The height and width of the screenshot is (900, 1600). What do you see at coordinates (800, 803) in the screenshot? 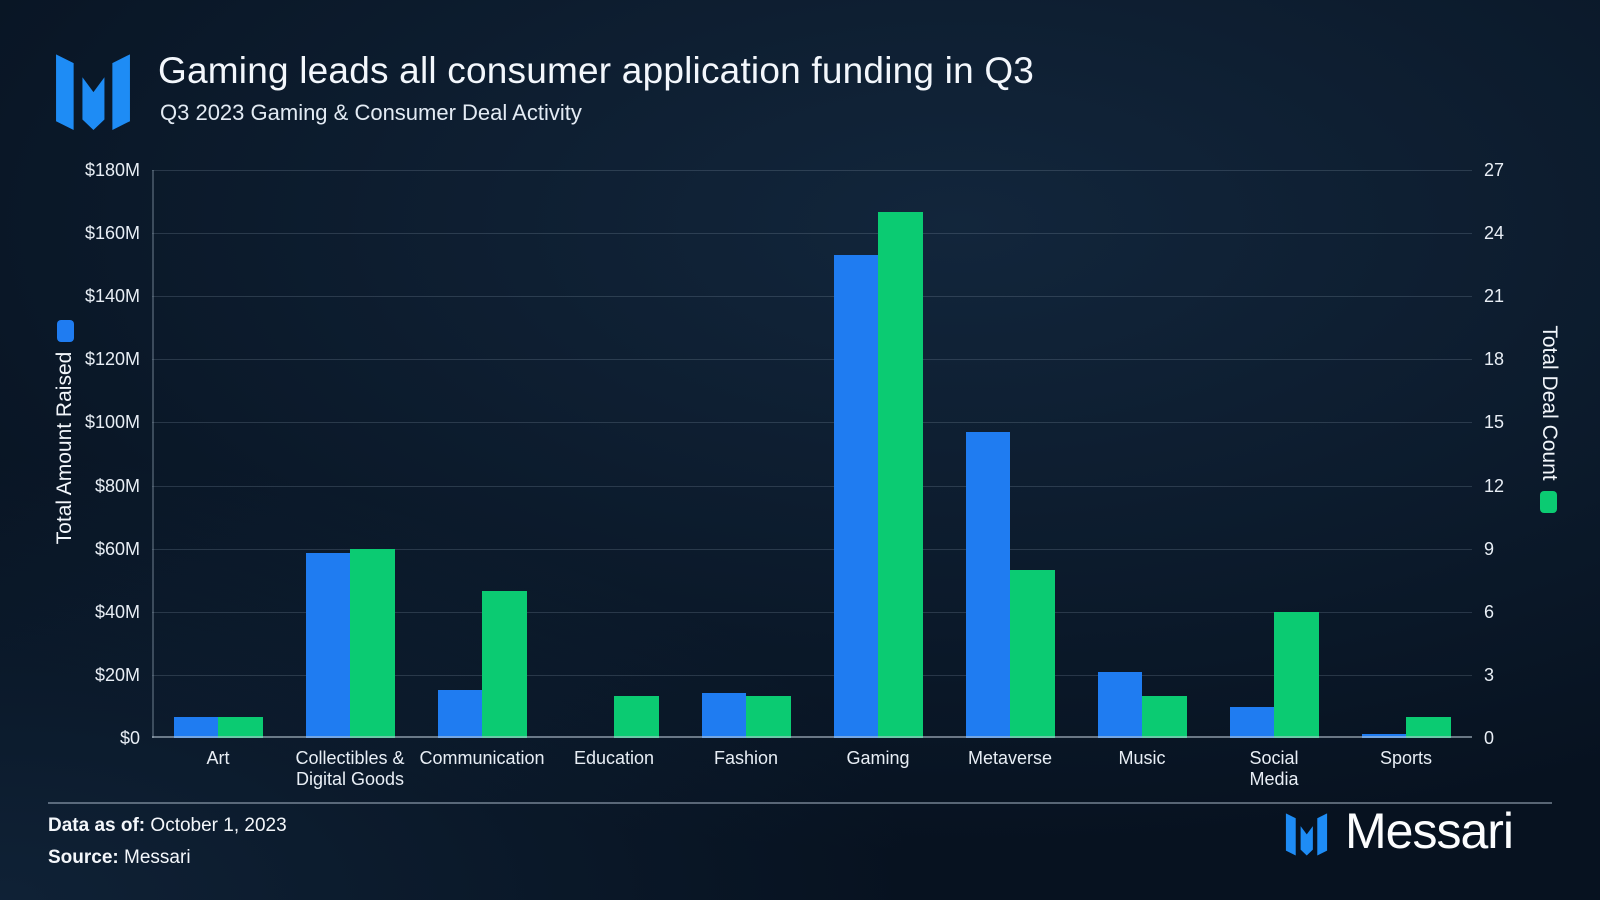
I see `footer-divider` at bounding box center [800, 803].